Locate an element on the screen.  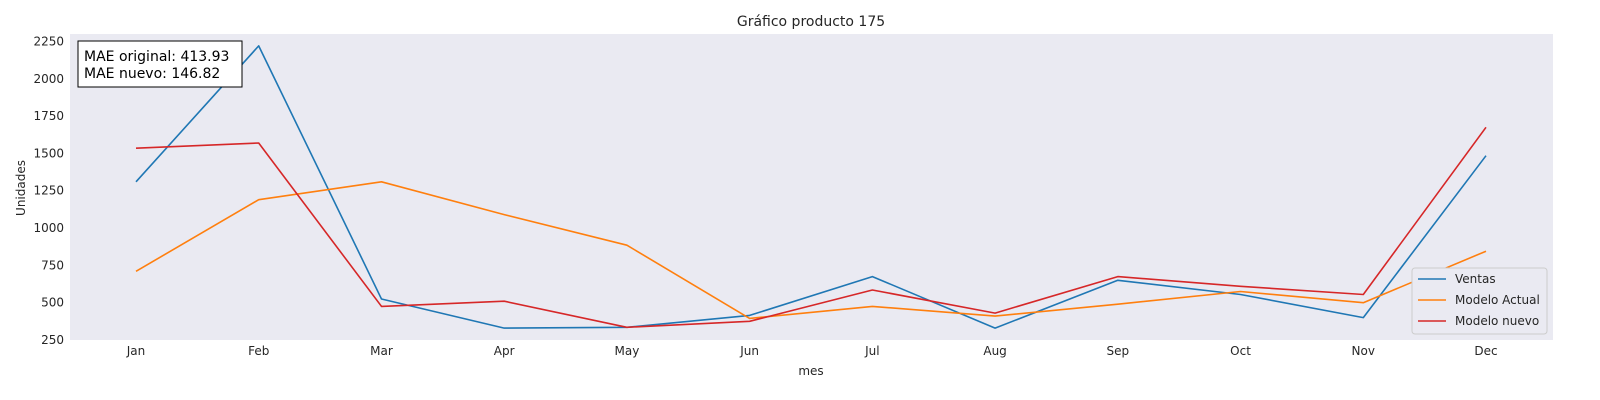
y-axis-ticks: 250 500 750 1000 1250 1500 1750 2000 2250 is located at coordinates (48, 190).